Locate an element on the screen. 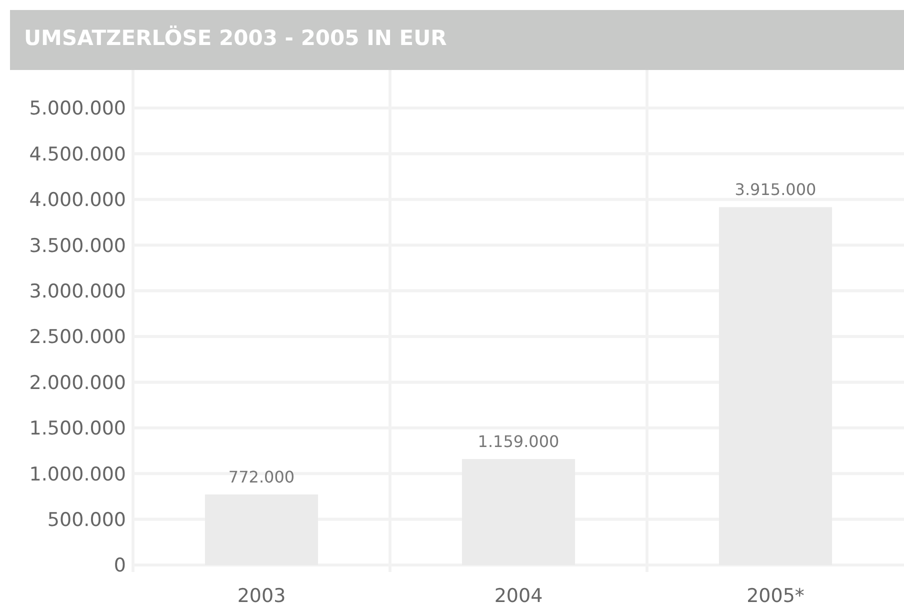 The height and width of the screenshot is (608, 904). y-tick-label: 2.000.000 is located at coordinates (77, 383).